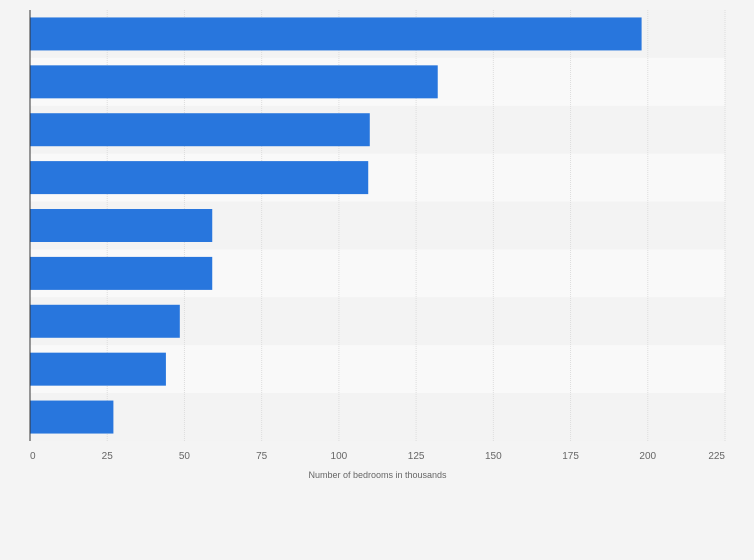  What do you see at coordinates (416, 456) in the screenshot?
I see `x-tick-label: 125` at bounding box center [416, 456].